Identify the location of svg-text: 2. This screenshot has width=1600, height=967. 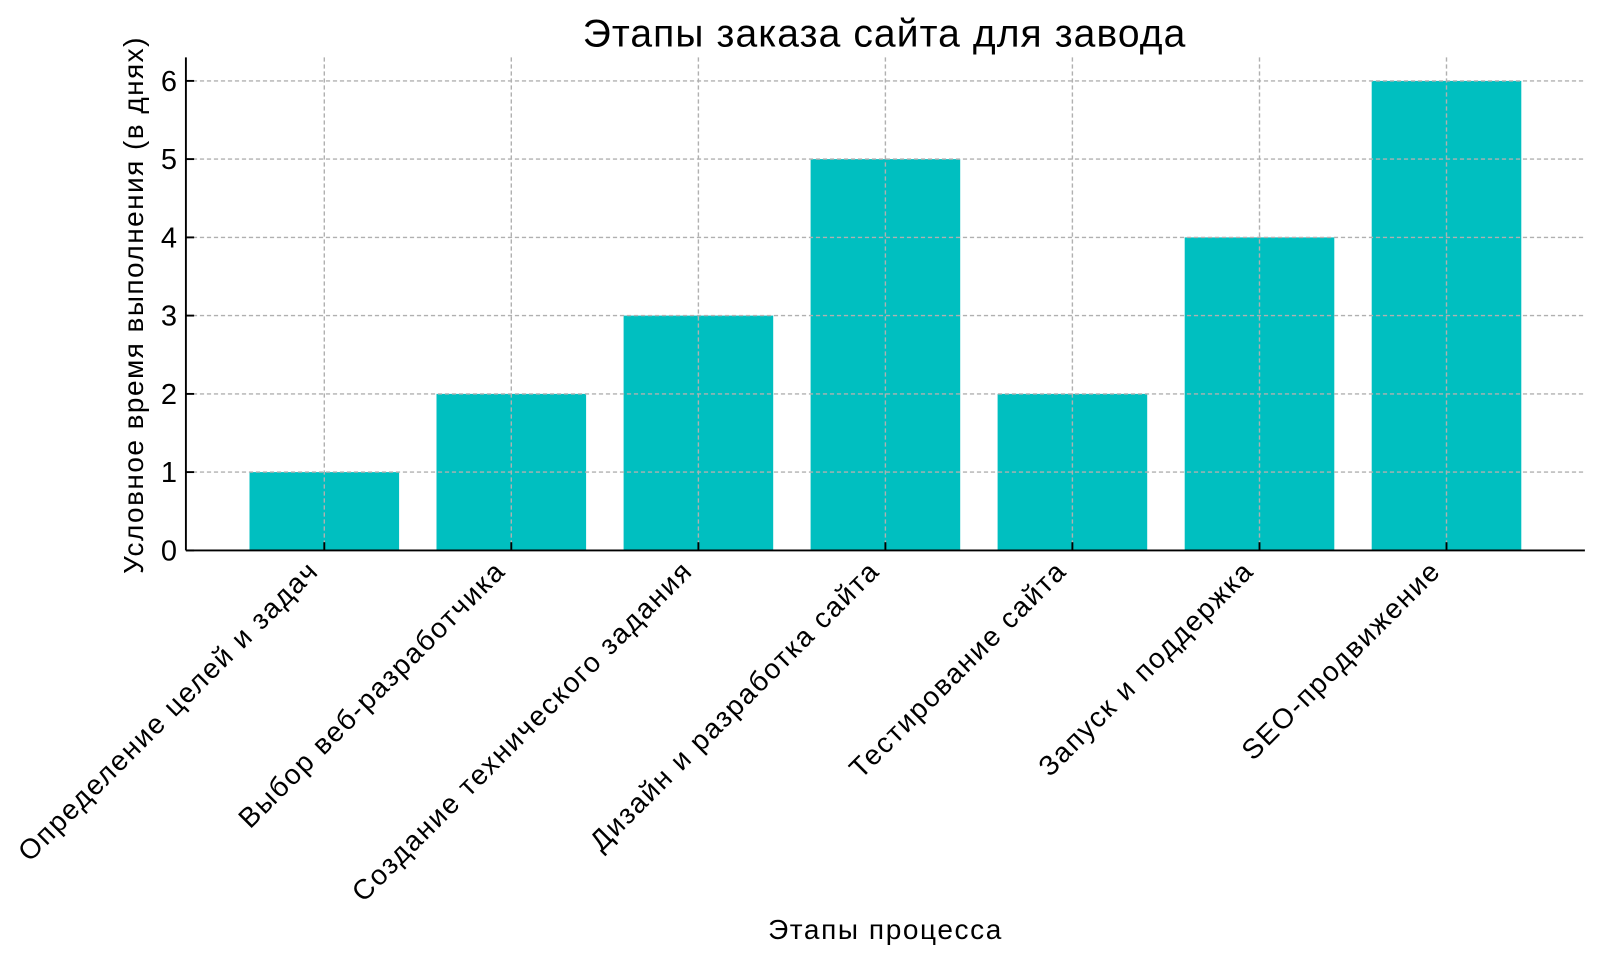
(169, 395).